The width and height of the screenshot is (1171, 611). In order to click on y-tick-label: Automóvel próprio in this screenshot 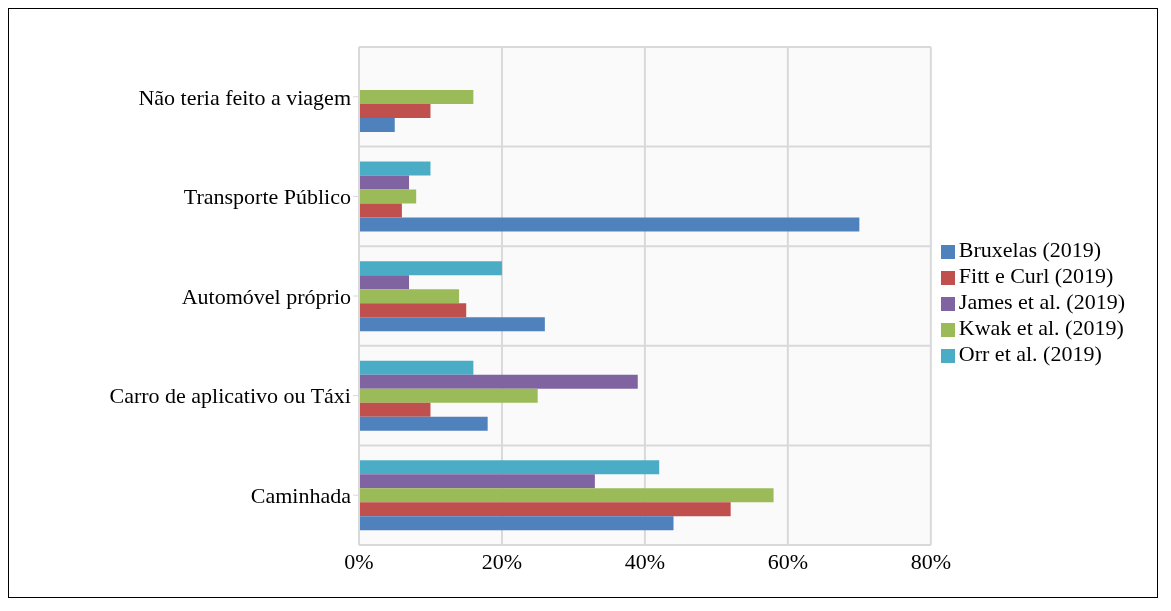, I will do `click(266, 296)`.